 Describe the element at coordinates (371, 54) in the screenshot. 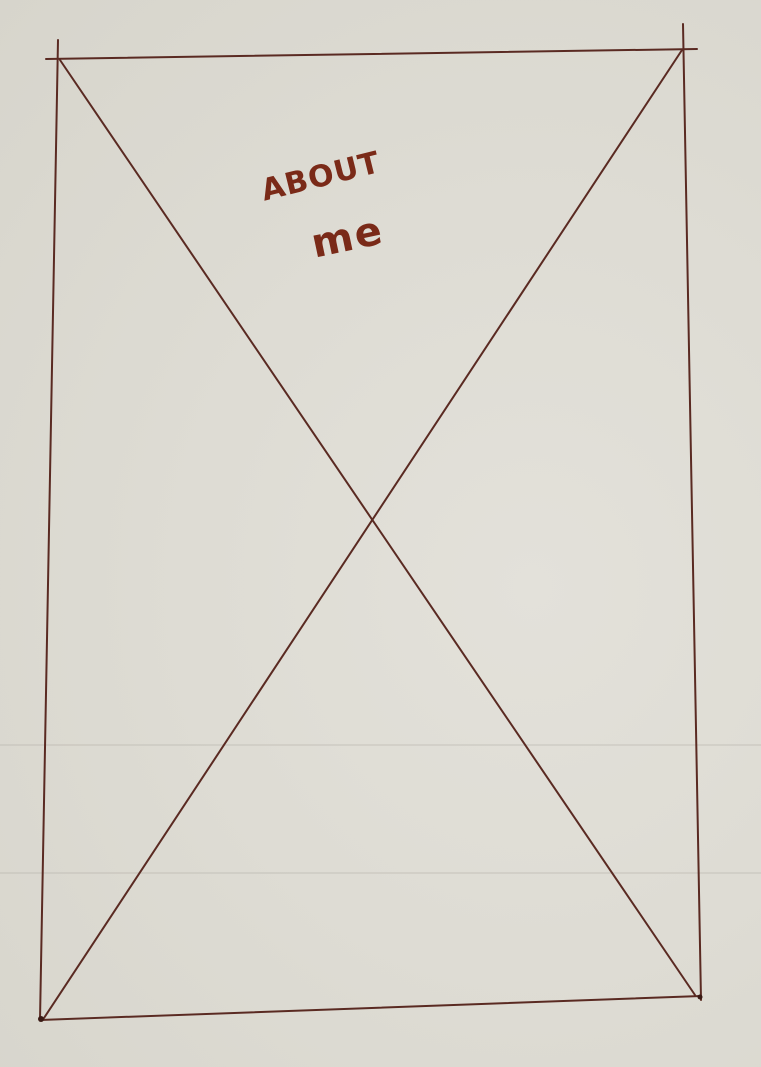

I see `frame-top-edge` at that location.